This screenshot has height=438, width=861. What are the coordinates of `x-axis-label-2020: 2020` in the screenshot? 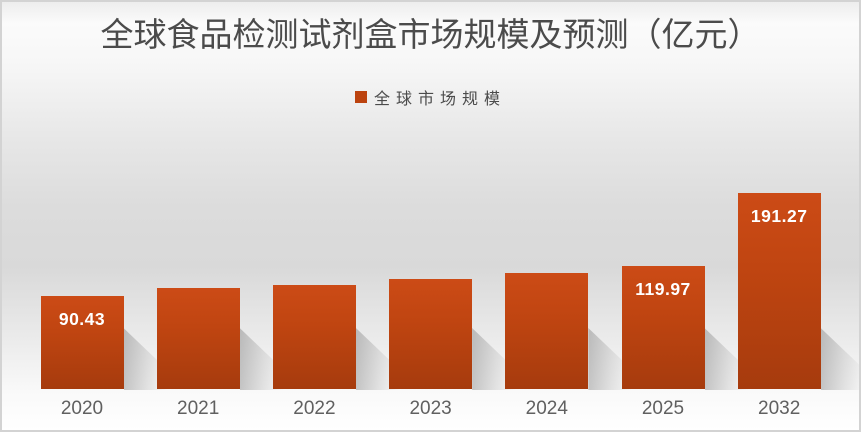 It's located at (82, 408).